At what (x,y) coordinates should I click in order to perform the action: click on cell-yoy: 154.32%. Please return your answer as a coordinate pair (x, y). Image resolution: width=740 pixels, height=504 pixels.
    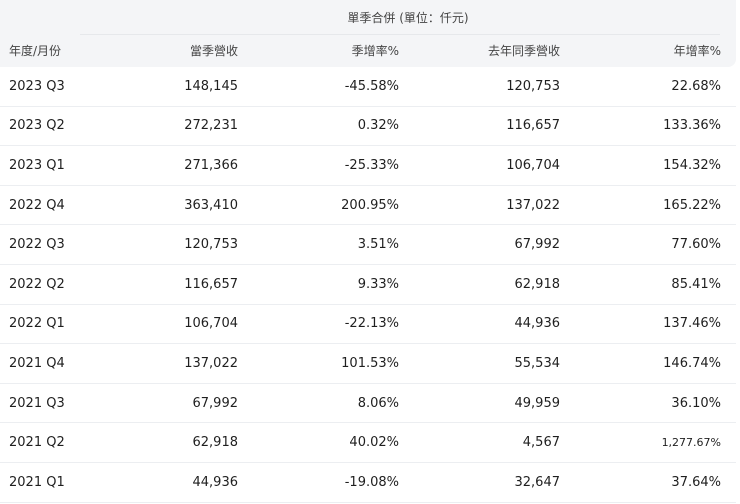
    Looking at the image, I should click on (692, 165).